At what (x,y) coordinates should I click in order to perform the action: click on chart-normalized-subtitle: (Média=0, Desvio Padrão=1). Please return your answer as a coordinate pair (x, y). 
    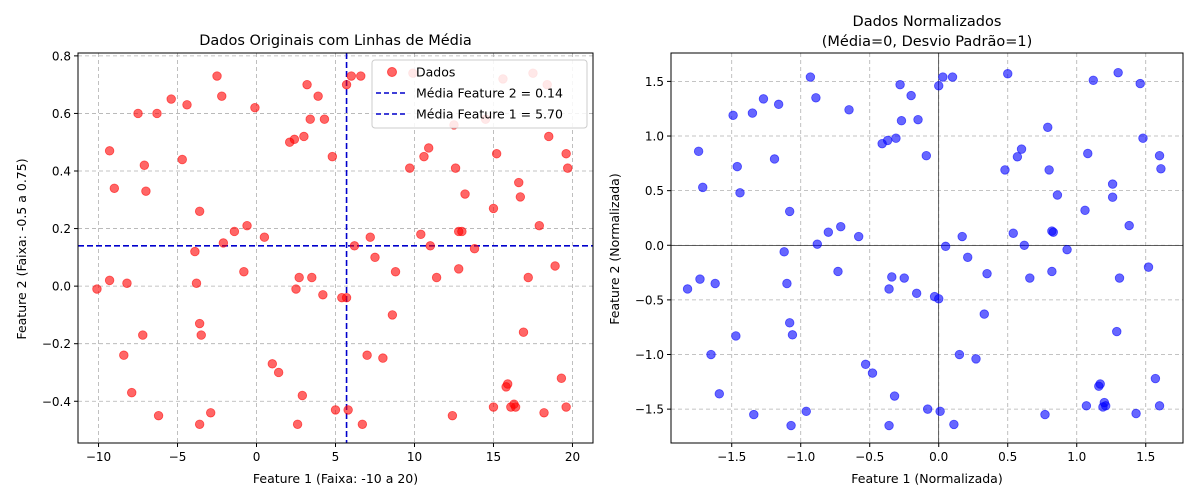
    Looking at the image, I should click on (927, 42).